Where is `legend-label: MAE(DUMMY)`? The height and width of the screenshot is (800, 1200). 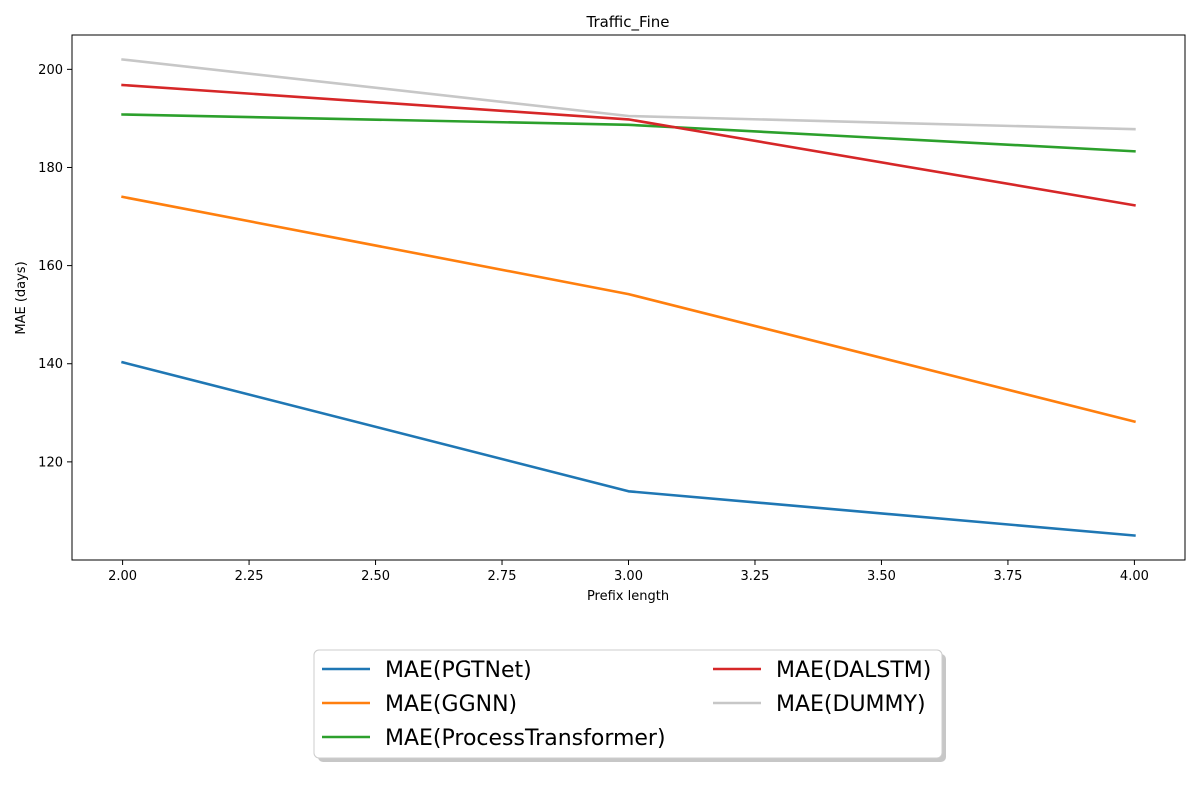
legend-label: MAE(DUMMY) is located at coordinates (851, 704).